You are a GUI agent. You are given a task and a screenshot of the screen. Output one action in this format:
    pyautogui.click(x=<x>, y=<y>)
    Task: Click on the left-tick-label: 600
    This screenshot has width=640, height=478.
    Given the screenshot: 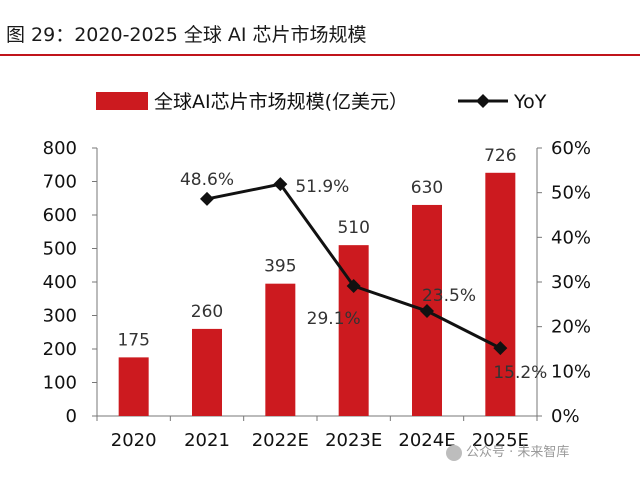 What is the action you would take?
    pyautogui.click(x=60, y=215)
    